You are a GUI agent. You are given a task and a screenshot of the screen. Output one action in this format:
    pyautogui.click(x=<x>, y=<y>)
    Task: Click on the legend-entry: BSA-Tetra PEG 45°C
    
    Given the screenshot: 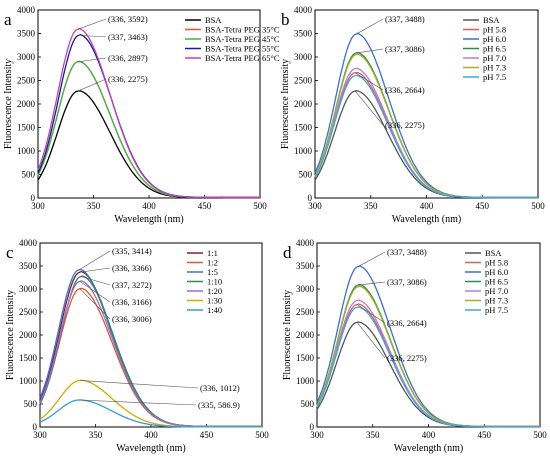 What is the action you would take?
    pyautogui.click(x=242, y=39)
    